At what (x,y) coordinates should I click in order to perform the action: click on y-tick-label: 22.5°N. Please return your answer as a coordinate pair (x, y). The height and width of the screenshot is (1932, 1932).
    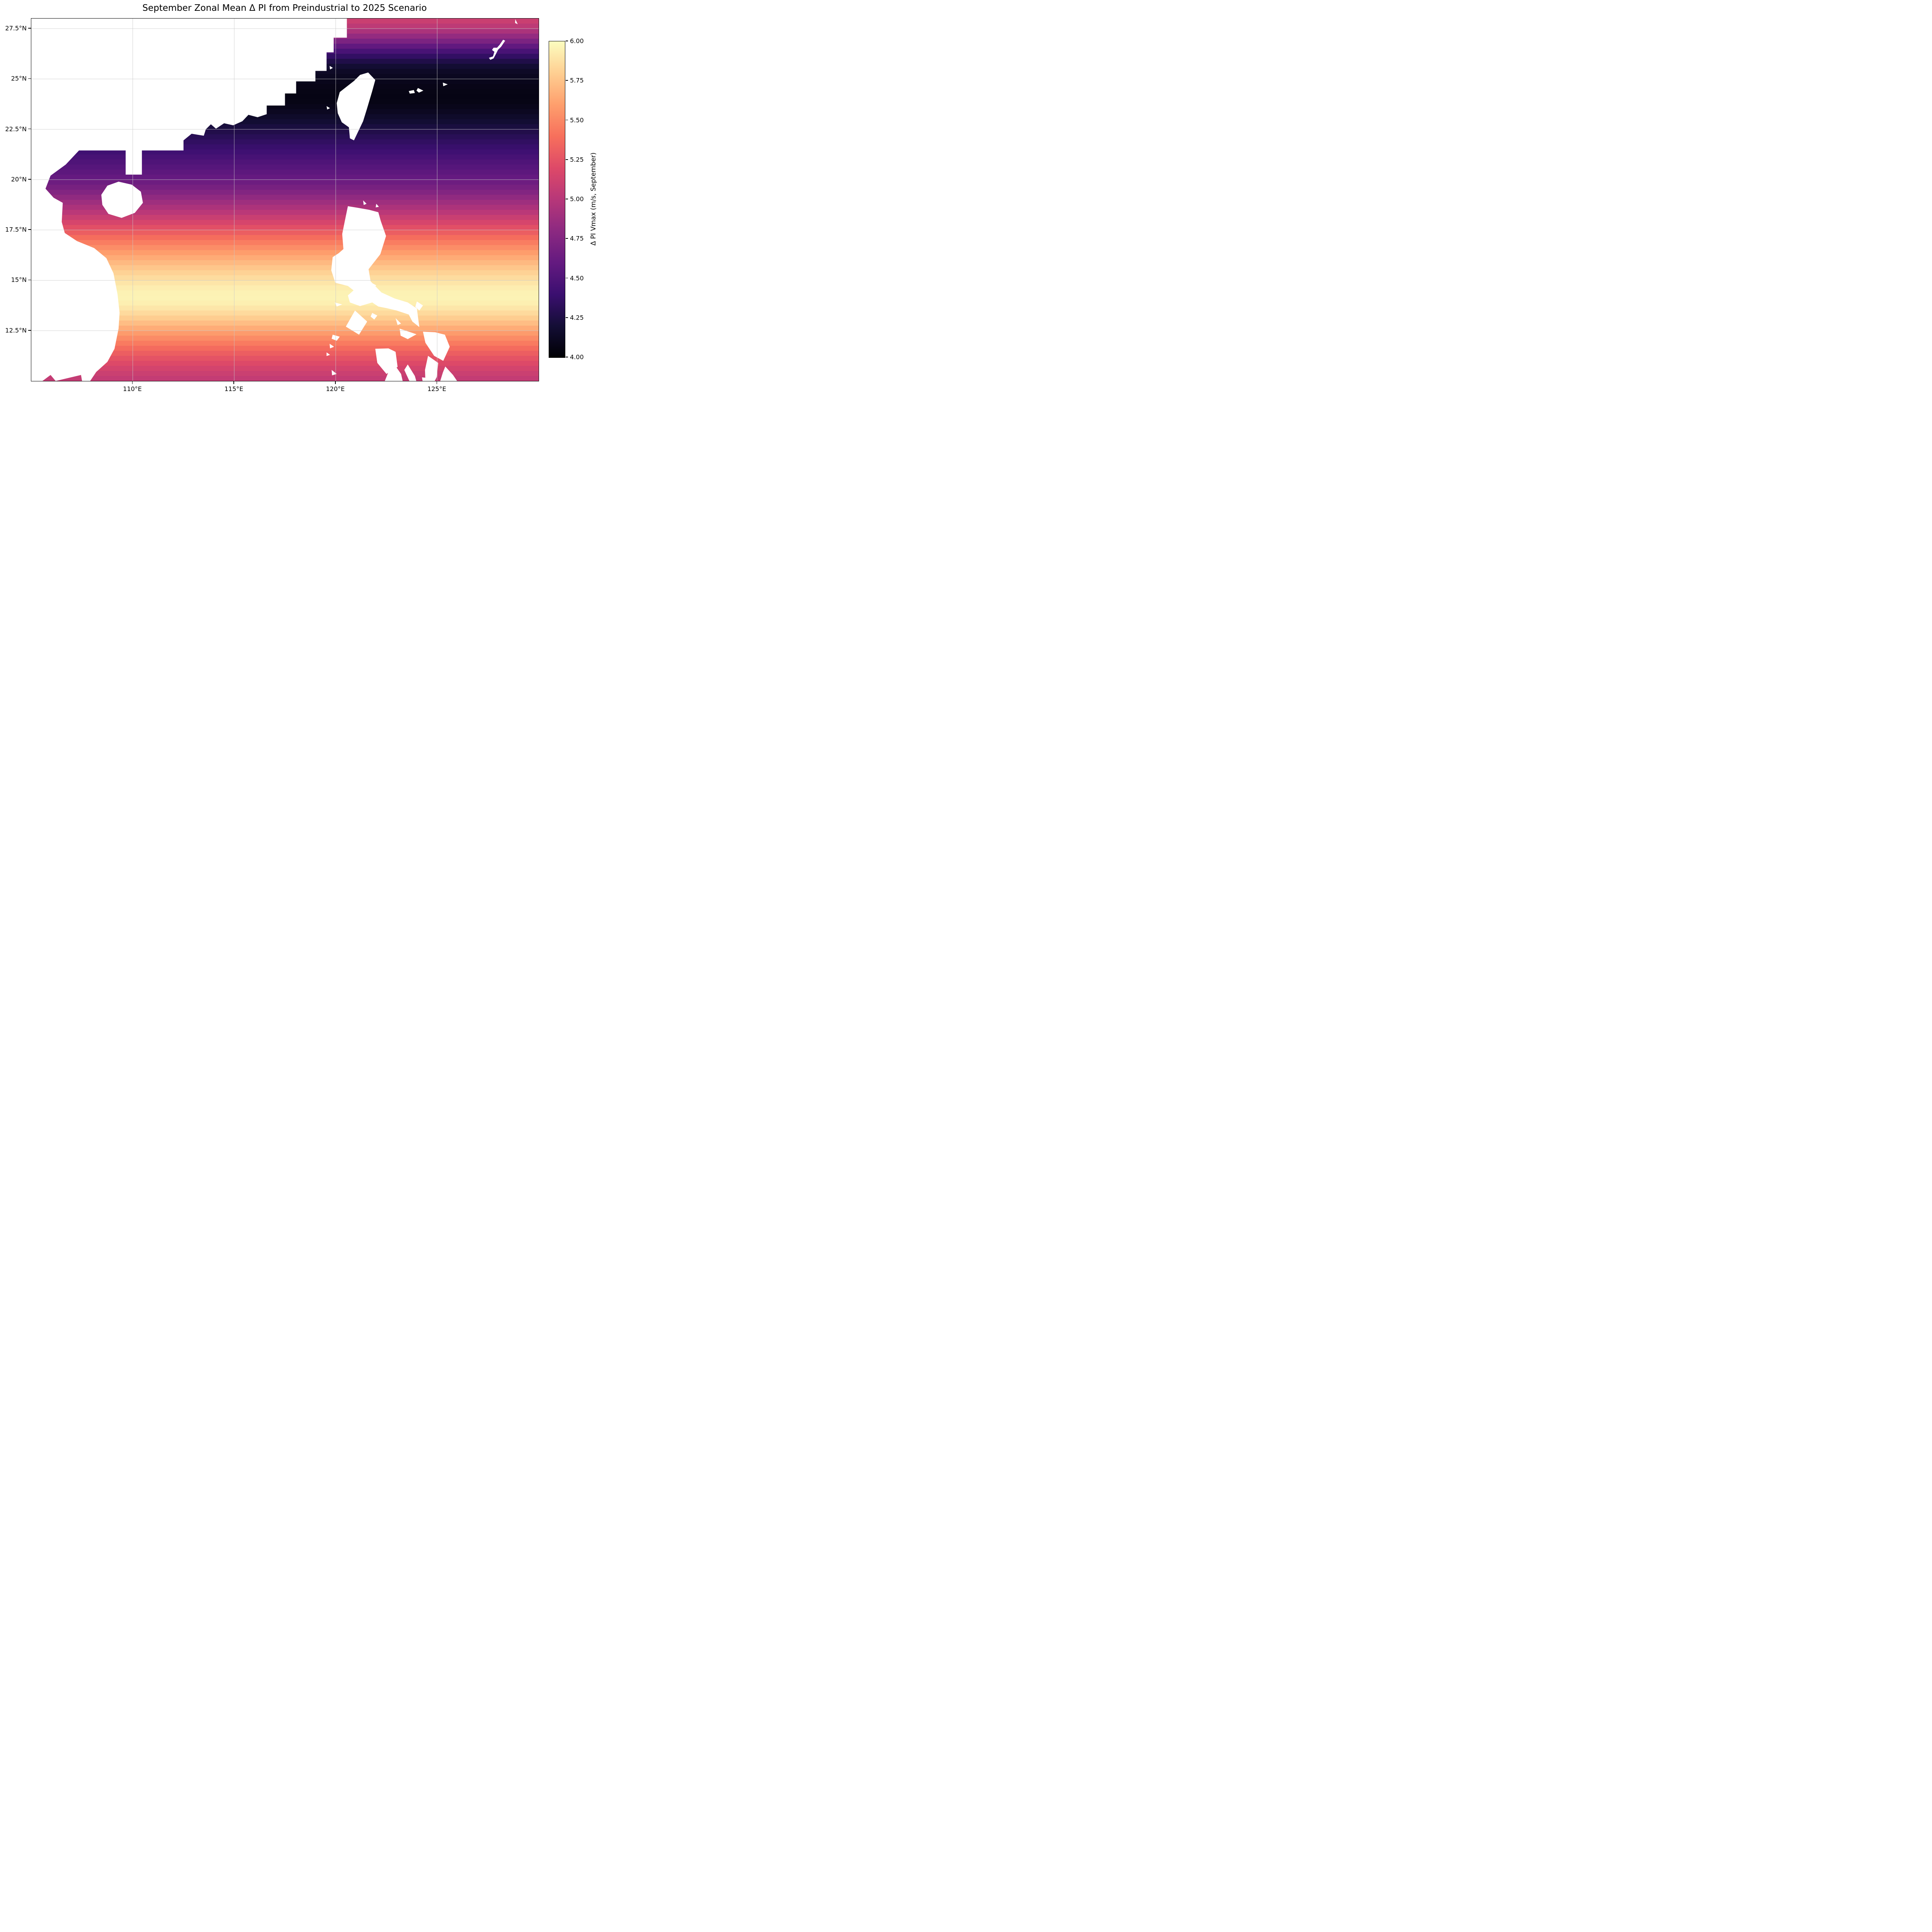
    Looking at the image, I should click on (16, 129).